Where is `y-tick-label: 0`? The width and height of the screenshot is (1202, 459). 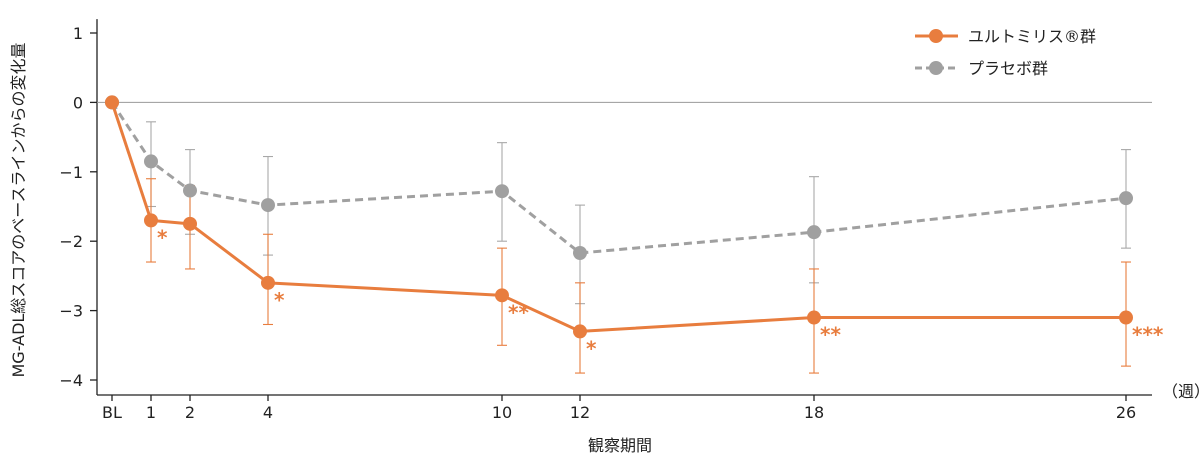
y-tick-label: 0 is located at coordinates (78, 102).